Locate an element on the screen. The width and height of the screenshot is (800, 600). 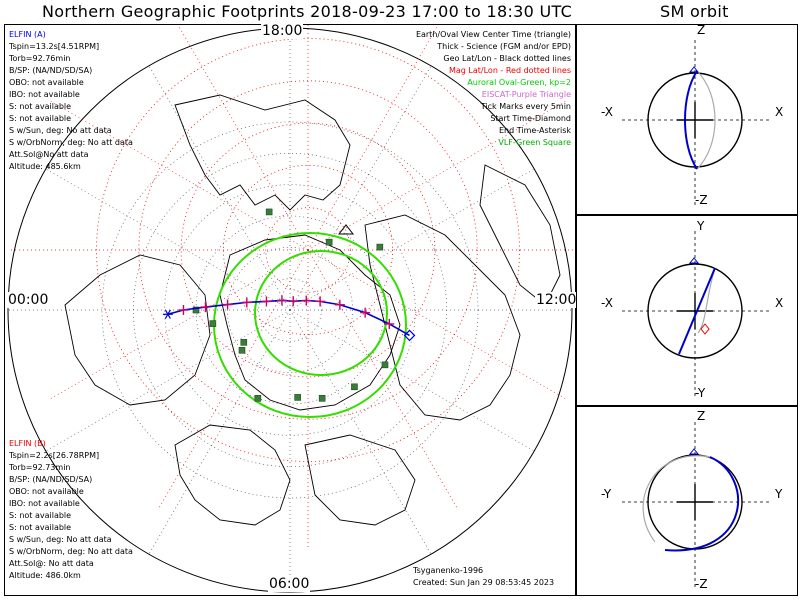
orbit-yz-plot is located at coordinates (697, 504).